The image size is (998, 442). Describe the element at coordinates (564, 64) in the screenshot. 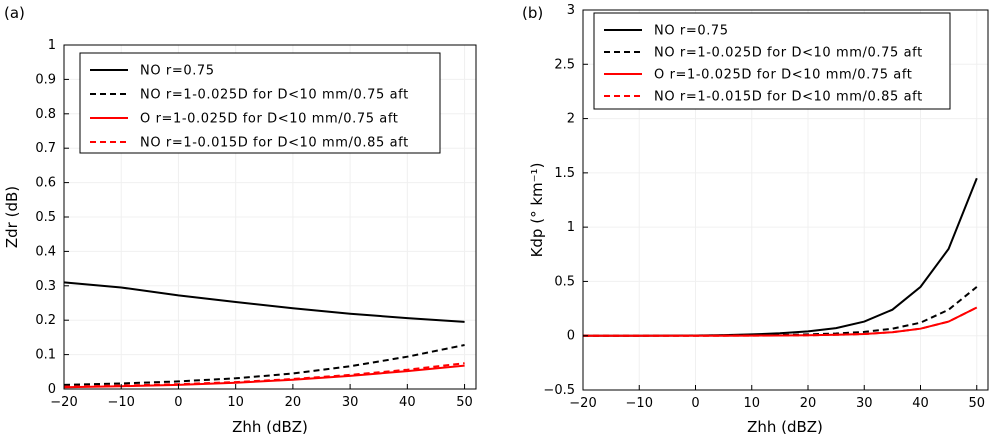

I see `b-y-tick-label: 2.5` at that location.